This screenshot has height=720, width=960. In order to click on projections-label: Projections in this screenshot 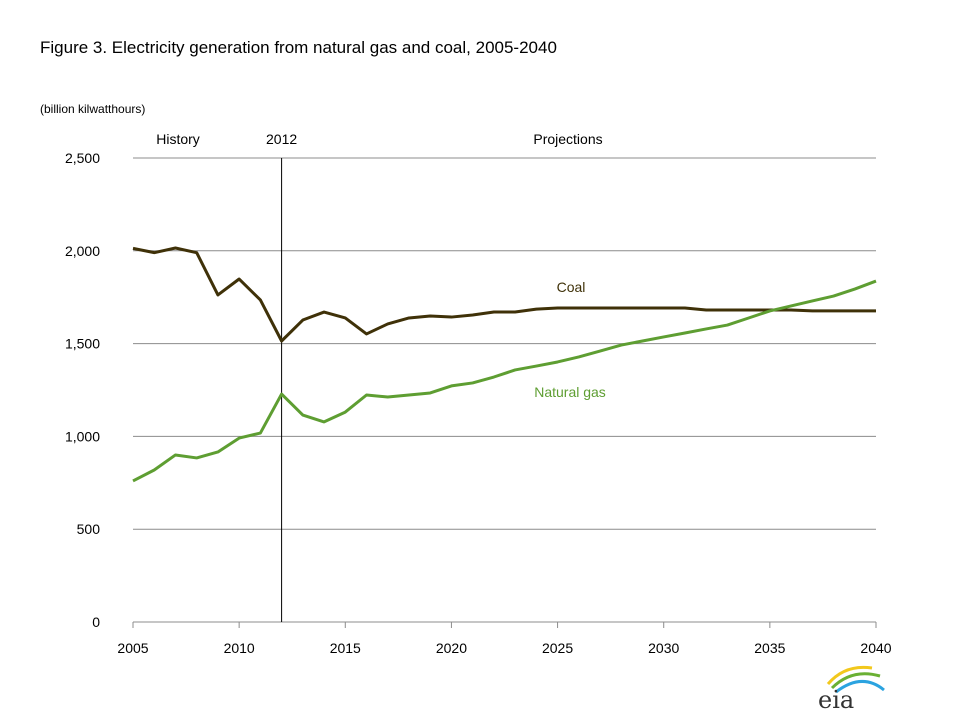, I will do `click(567, 139)`.